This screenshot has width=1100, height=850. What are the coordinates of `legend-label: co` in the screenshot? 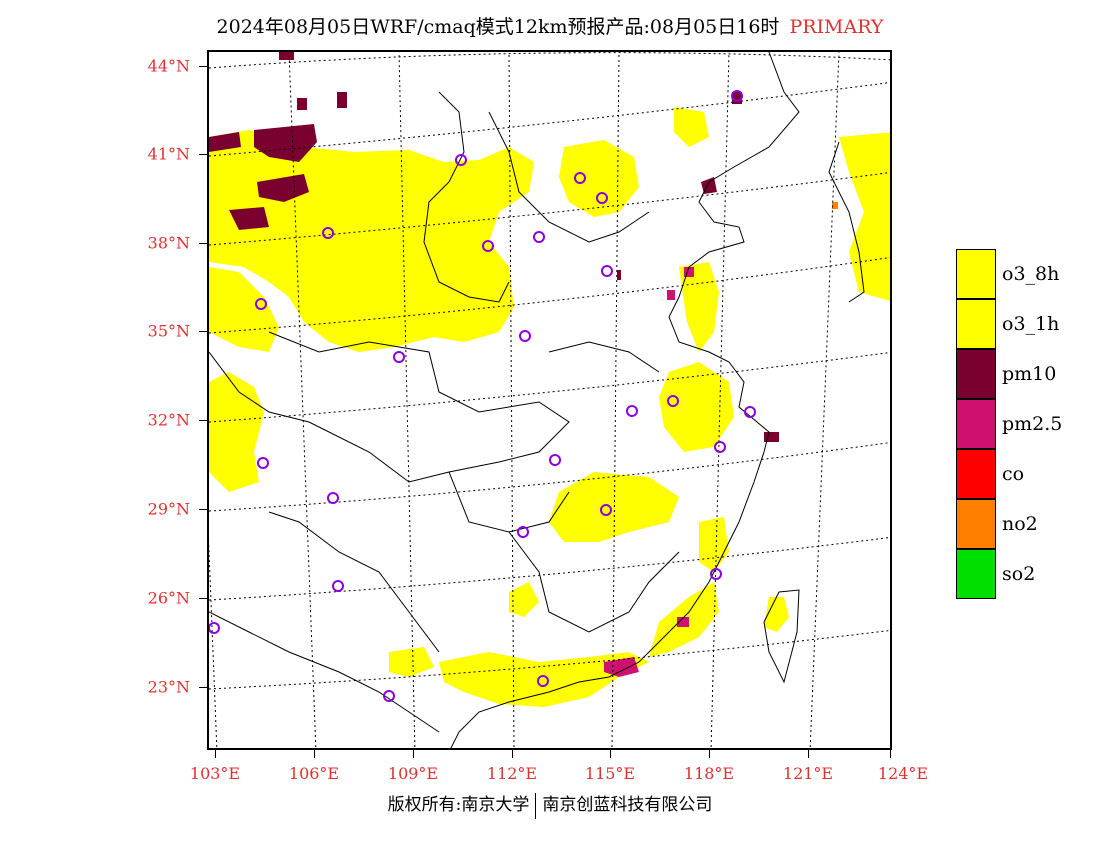 It's located at (1013, 474).